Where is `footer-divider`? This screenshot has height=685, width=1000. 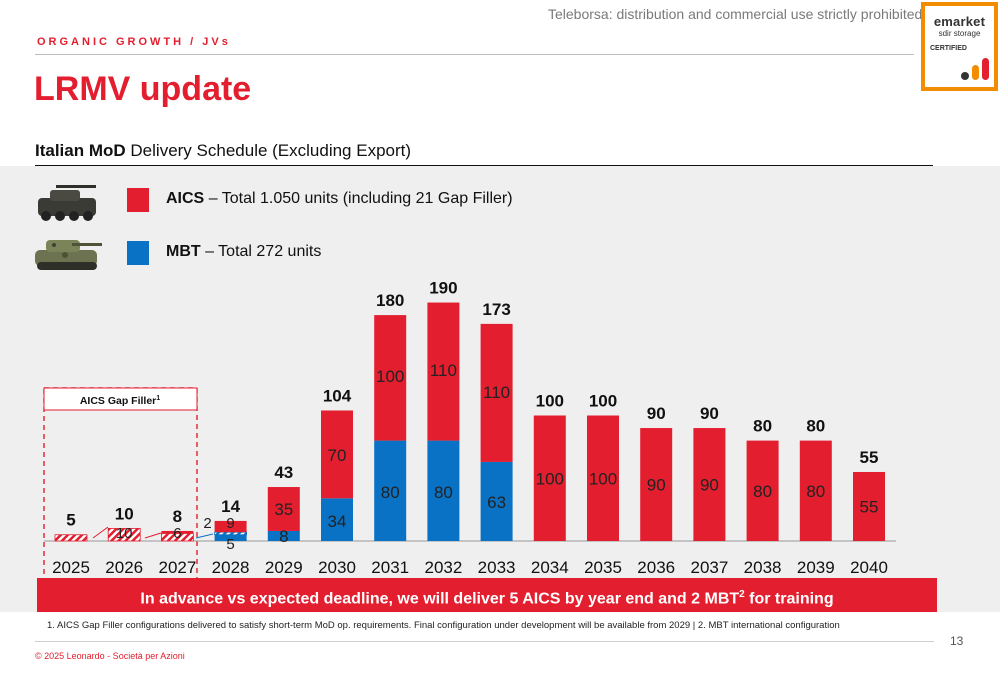
footer-divider is located at coordinates (484, 641).